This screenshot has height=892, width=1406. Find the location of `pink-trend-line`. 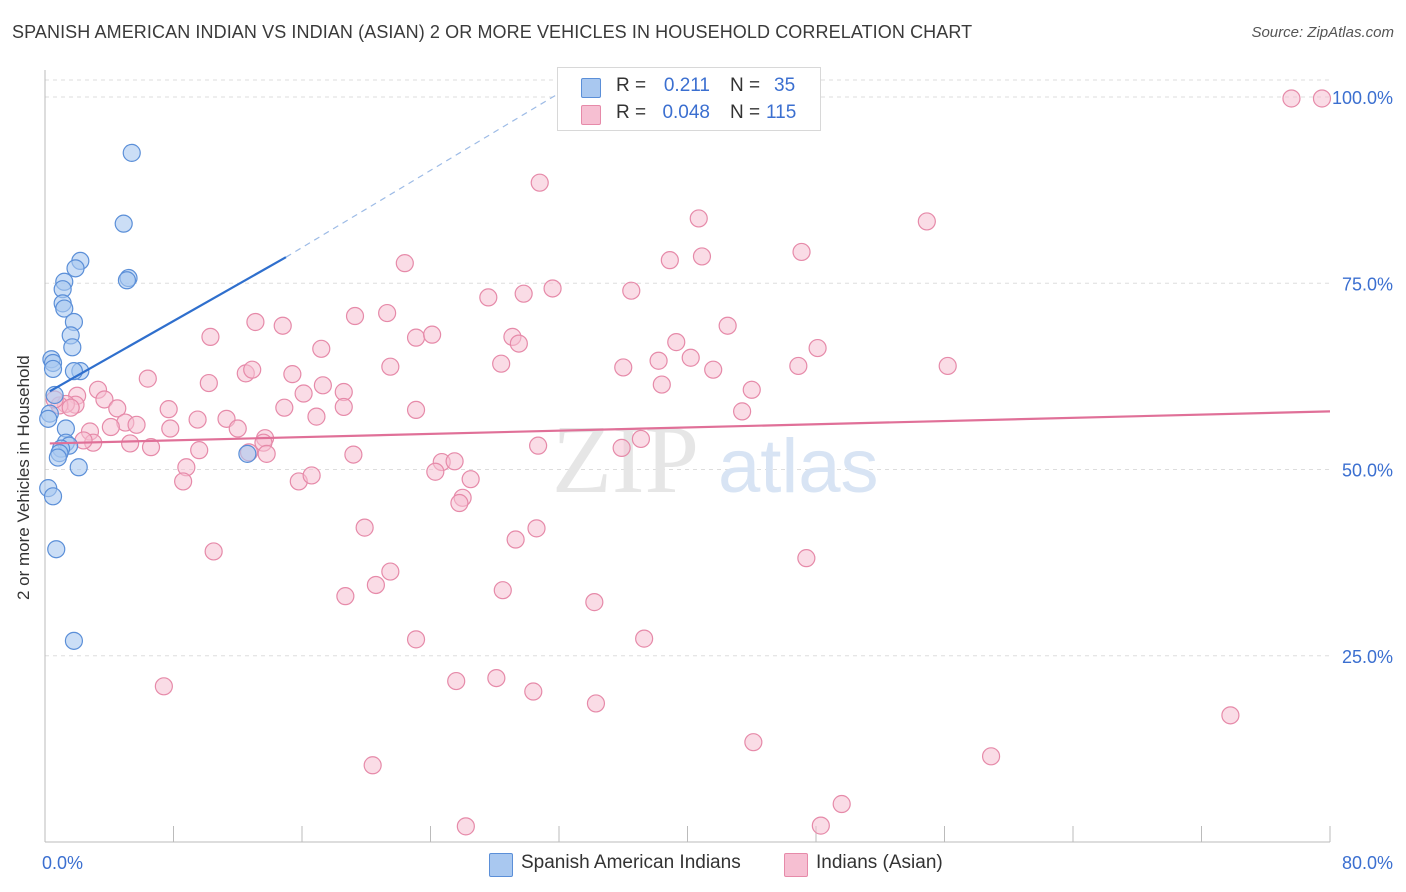

pink-trend-line is located at coordinates (690, 427).